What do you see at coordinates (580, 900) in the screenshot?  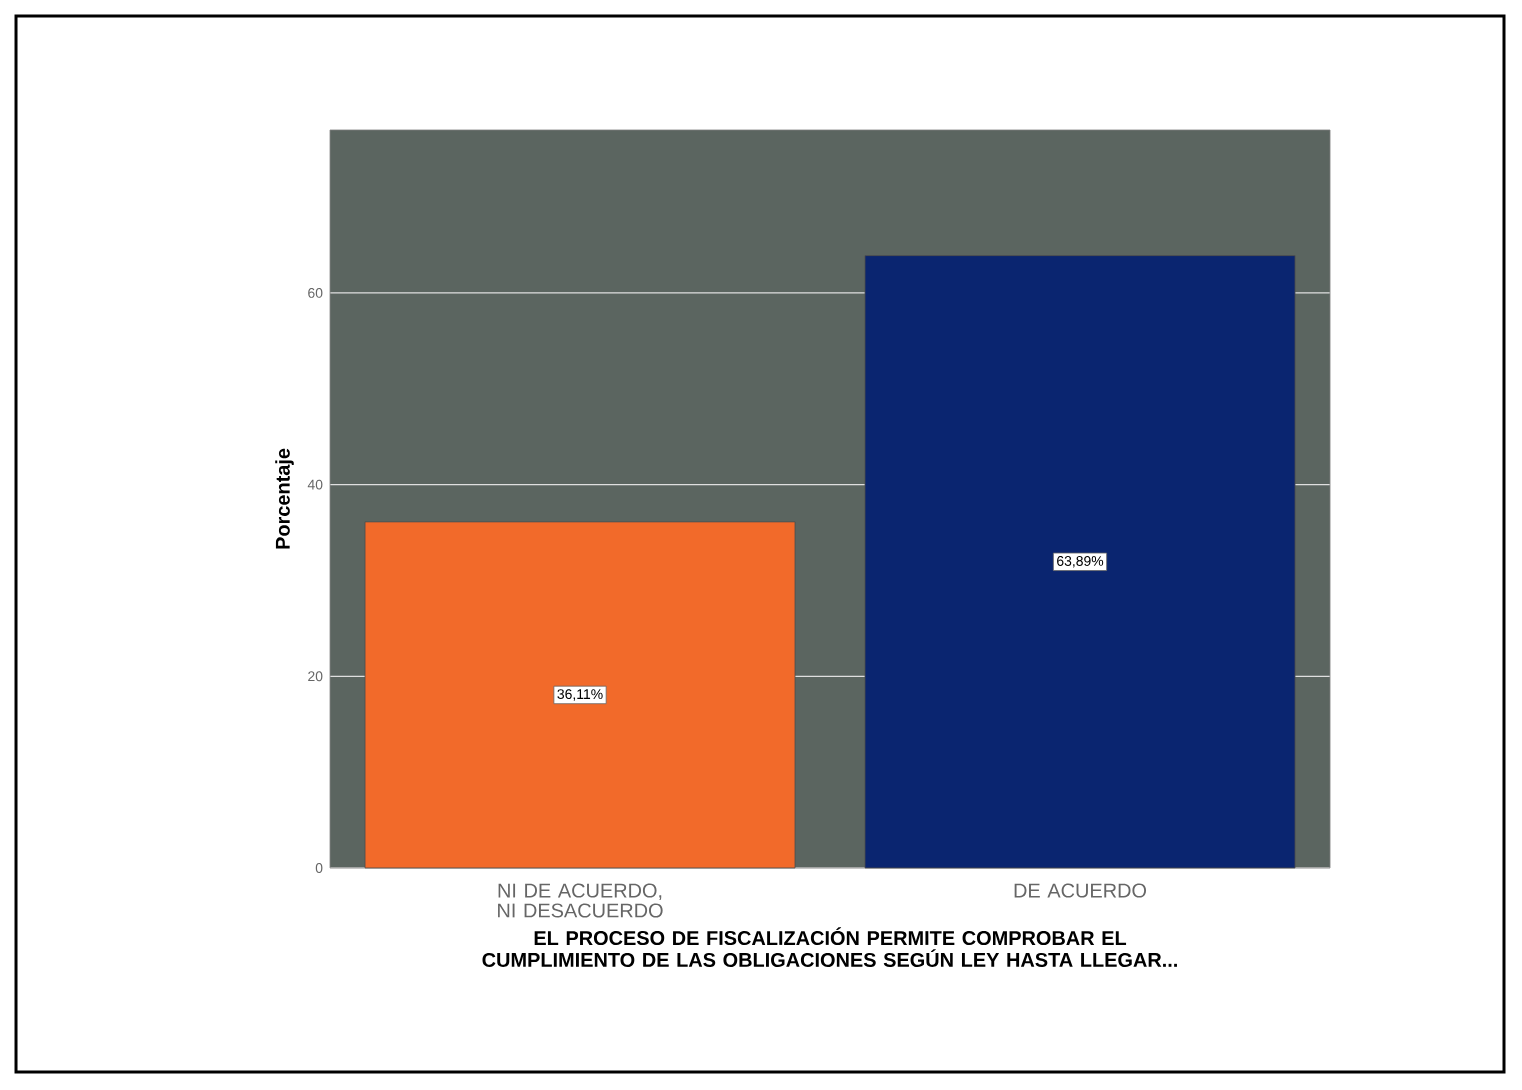 I see `x-tick-label: NI DE ACUERDO, NI DESACUERDO` at bounding box center [580, 900].